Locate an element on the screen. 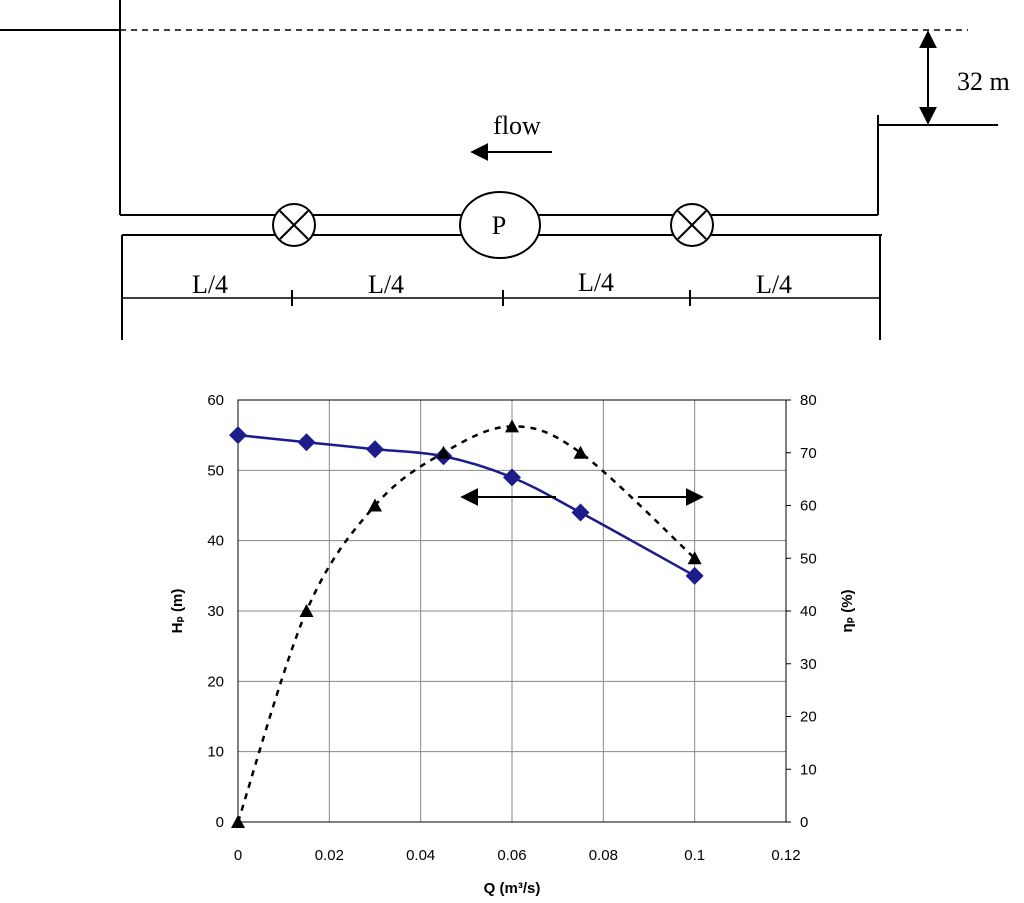 The width and height of the screenshot is (1024, 903). y-tick-label: 40 is located at coordinates (215, 541).